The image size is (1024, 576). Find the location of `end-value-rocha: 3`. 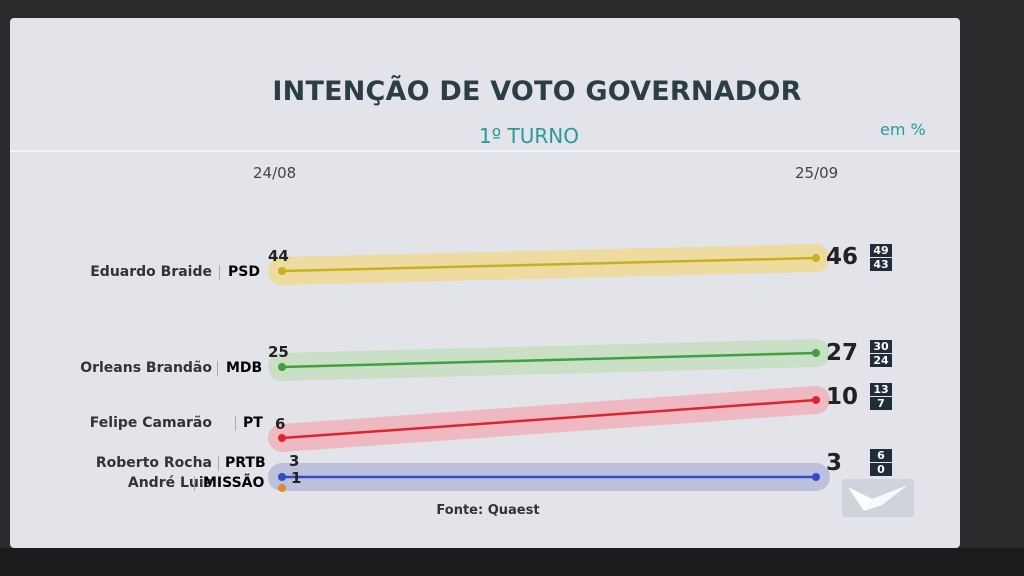

end-value-rocha: 3 is located at coordinates (834, 463).